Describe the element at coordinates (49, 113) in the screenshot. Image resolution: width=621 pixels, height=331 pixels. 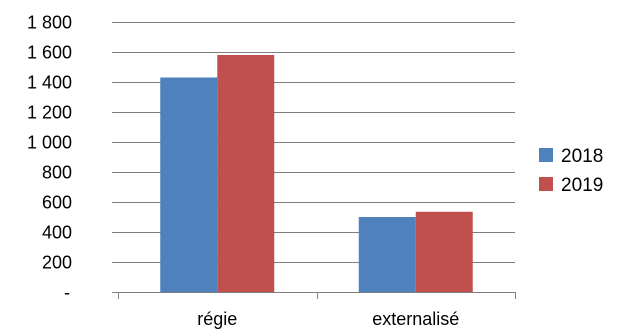
I see `y-tick-label: 1 200` at that location.